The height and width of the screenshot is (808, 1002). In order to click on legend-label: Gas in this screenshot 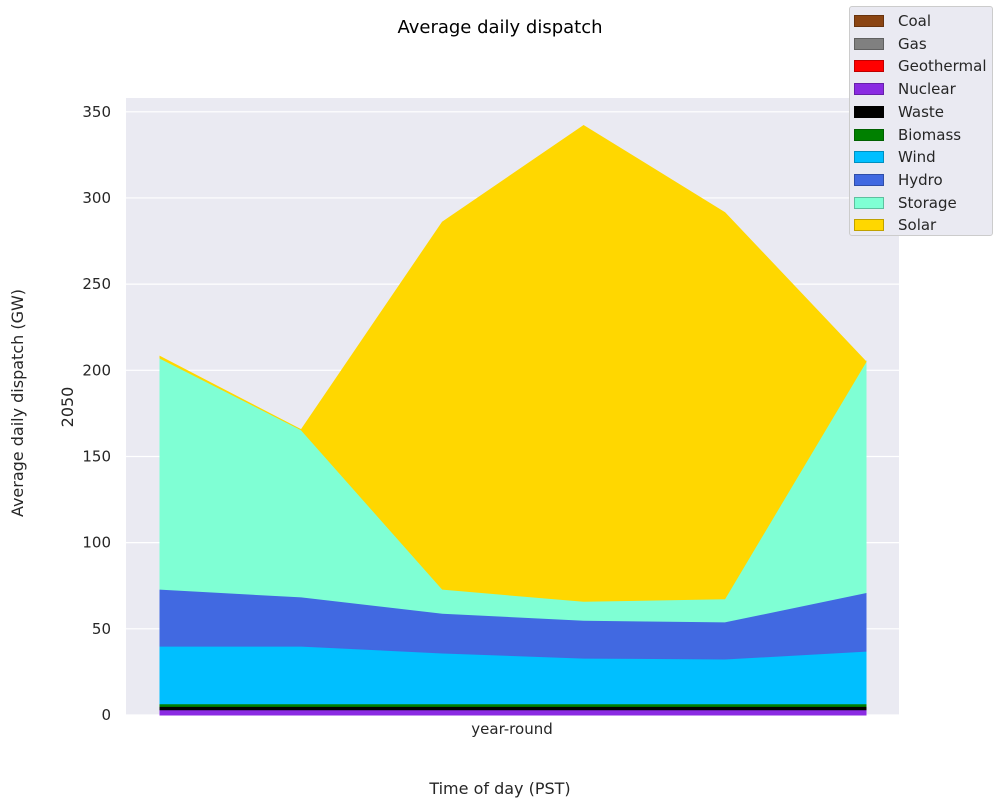, I will do `click(912, 43)`.